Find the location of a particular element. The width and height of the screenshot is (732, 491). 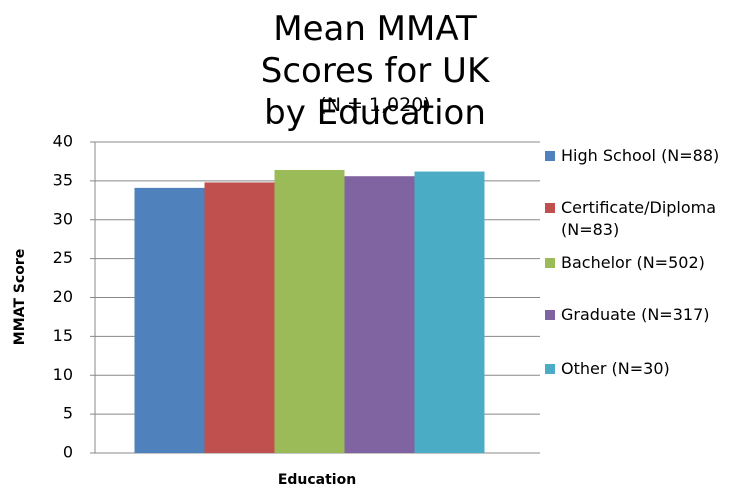

y-axis-label: MMAT Score is located at coordinates (20, 297).